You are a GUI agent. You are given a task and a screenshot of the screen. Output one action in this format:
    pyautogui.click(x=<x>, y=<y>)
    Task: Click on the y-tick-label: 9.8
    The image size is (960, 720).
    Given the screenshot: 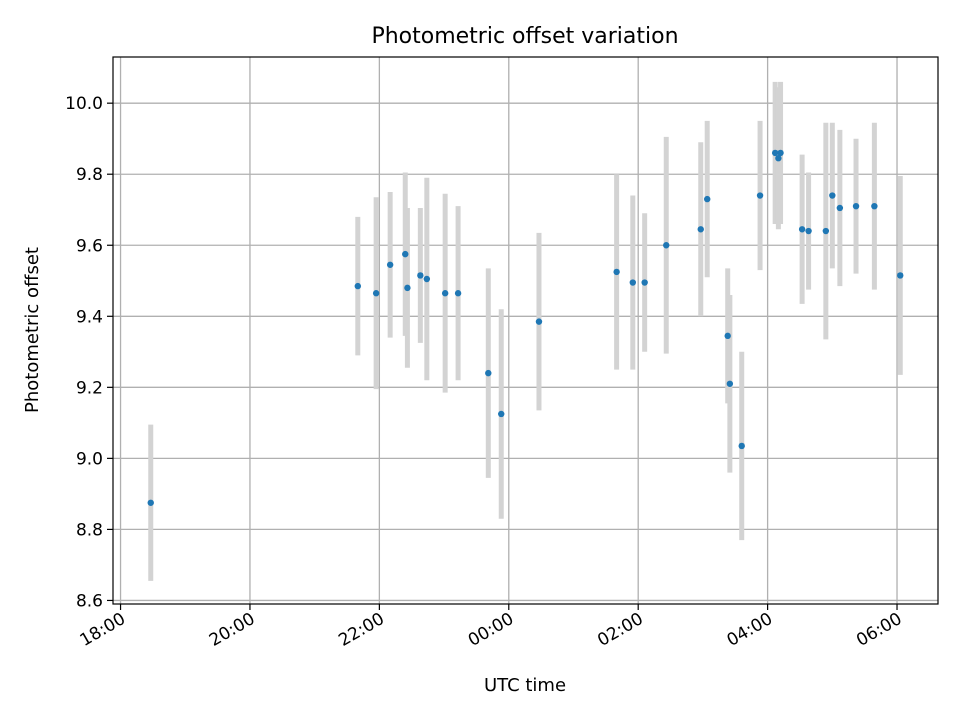 What is the action you would take?
    pyautogui.click(x=89, y=175)
    